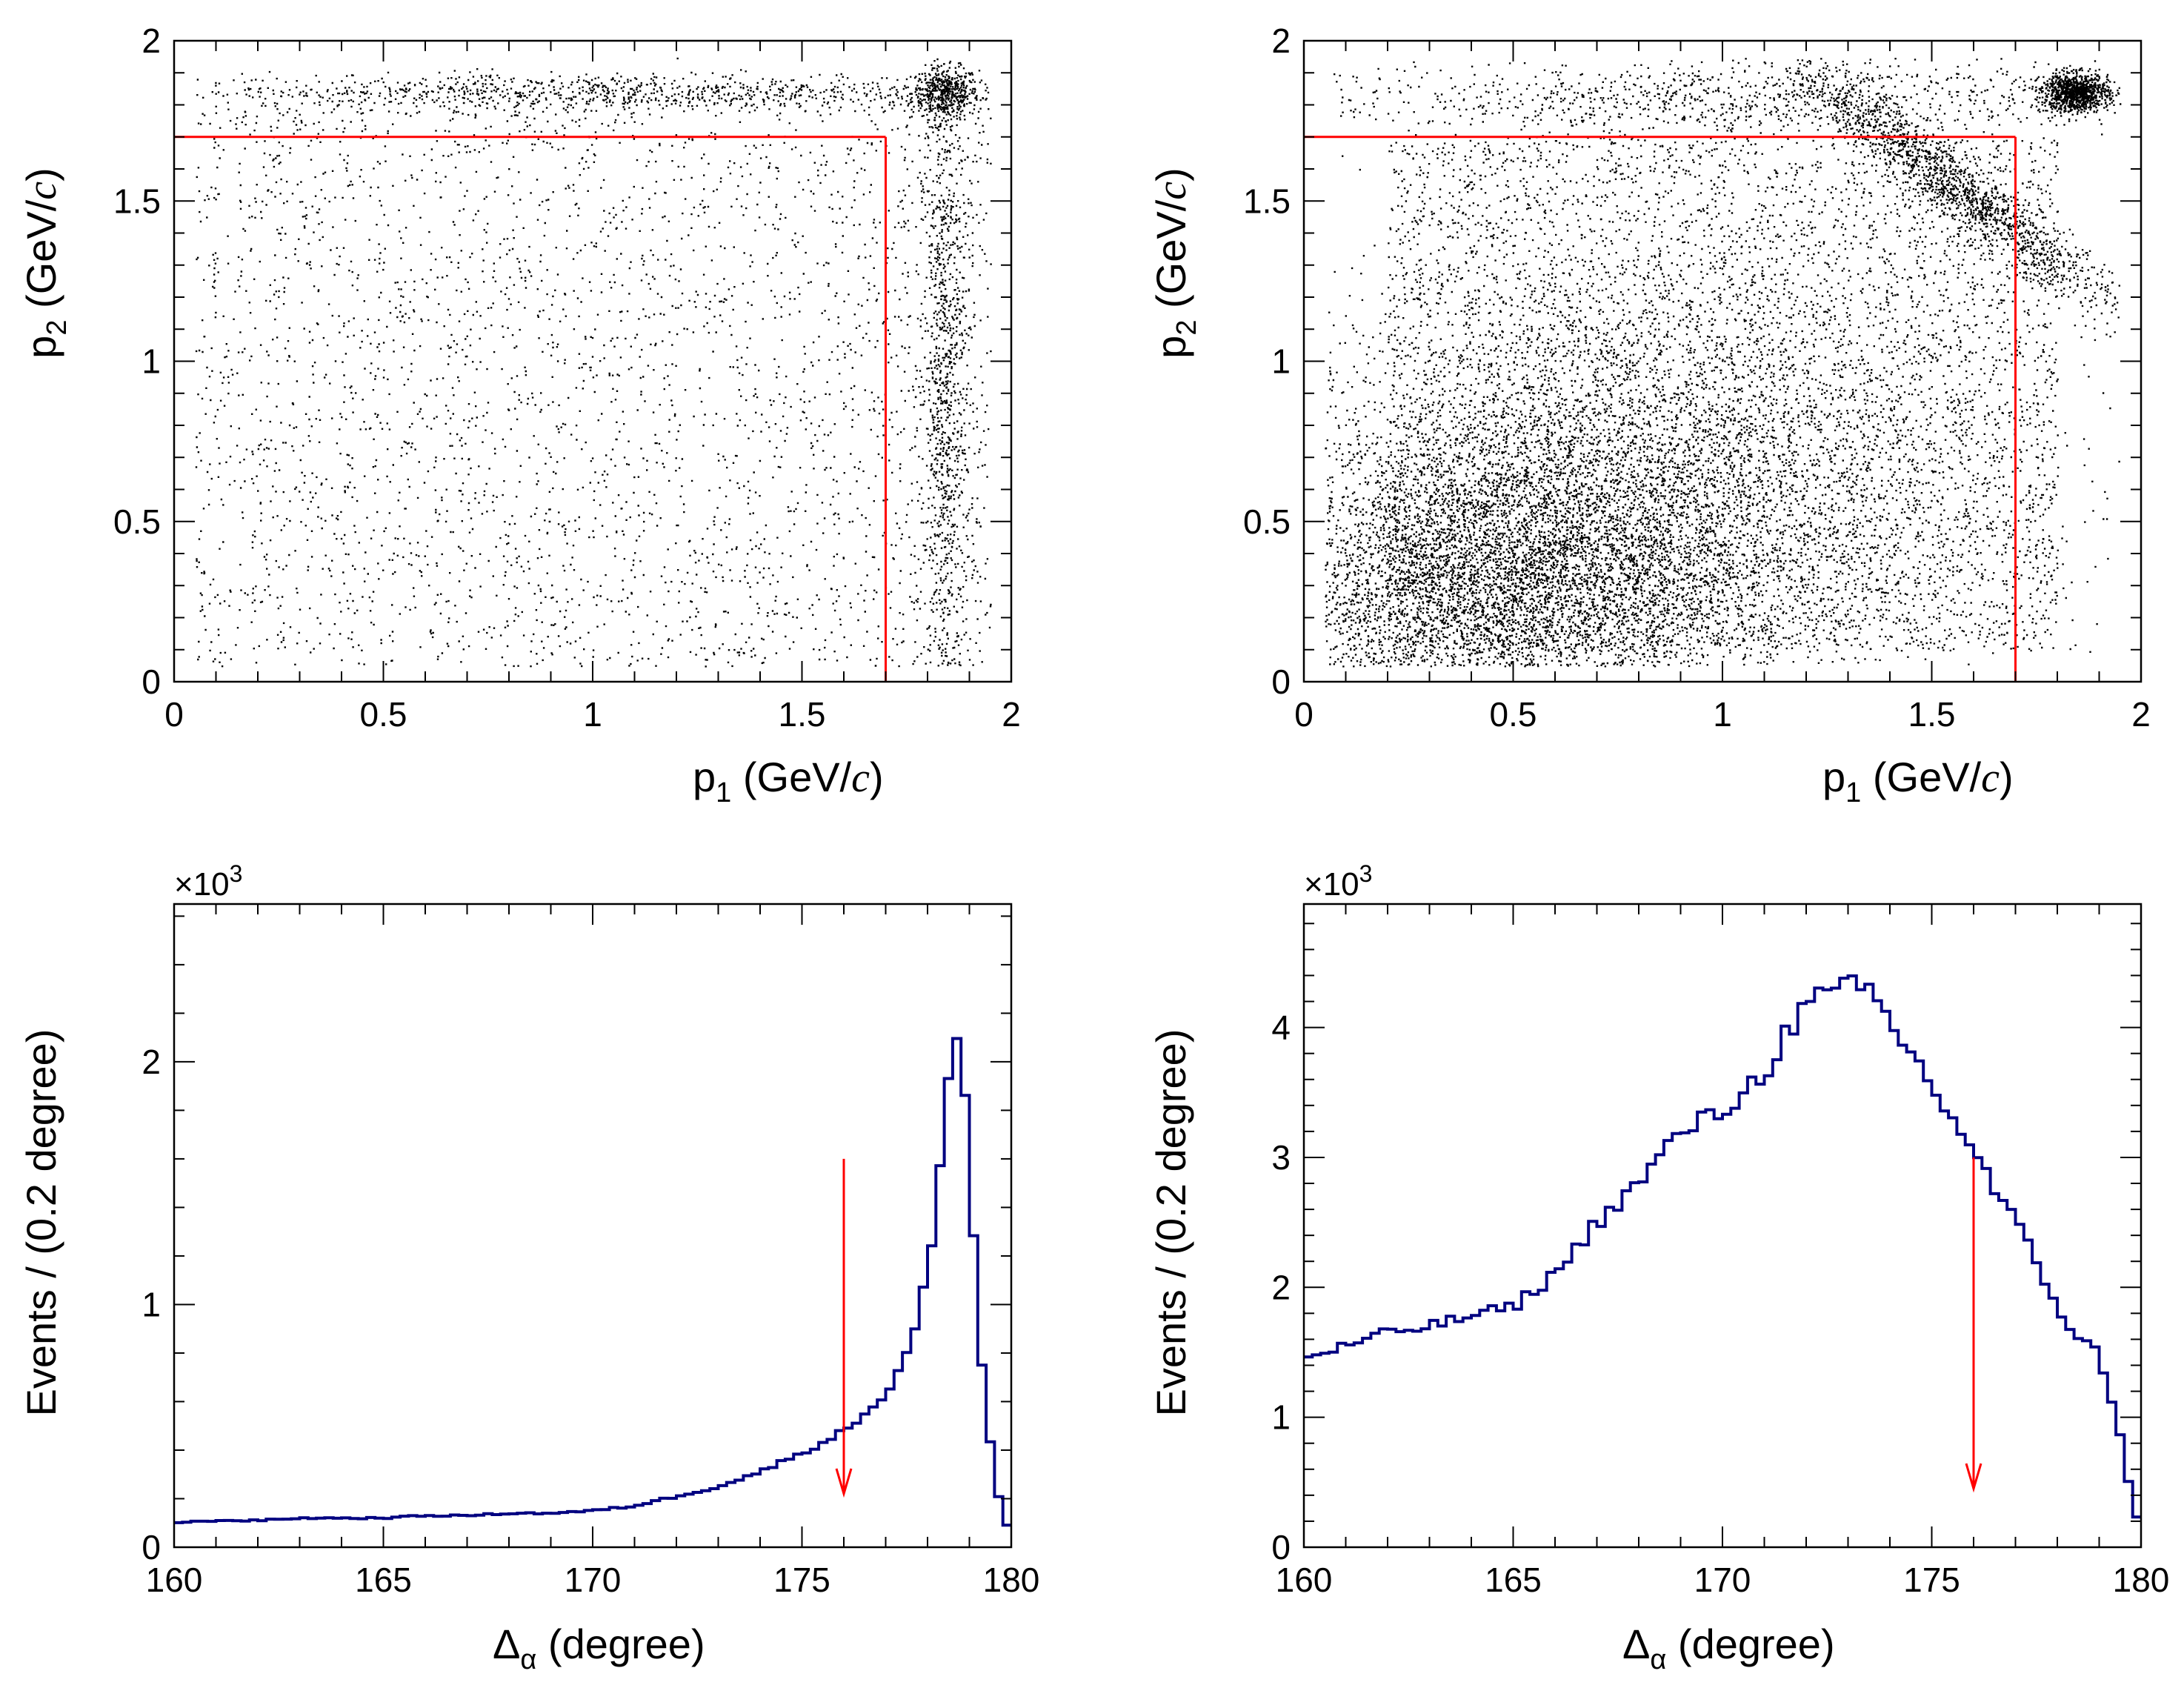 Image resolution: width=2184 pixels, height=1688 pixels. I want to click on y-tick-label: 4, so click(1281, 1028).